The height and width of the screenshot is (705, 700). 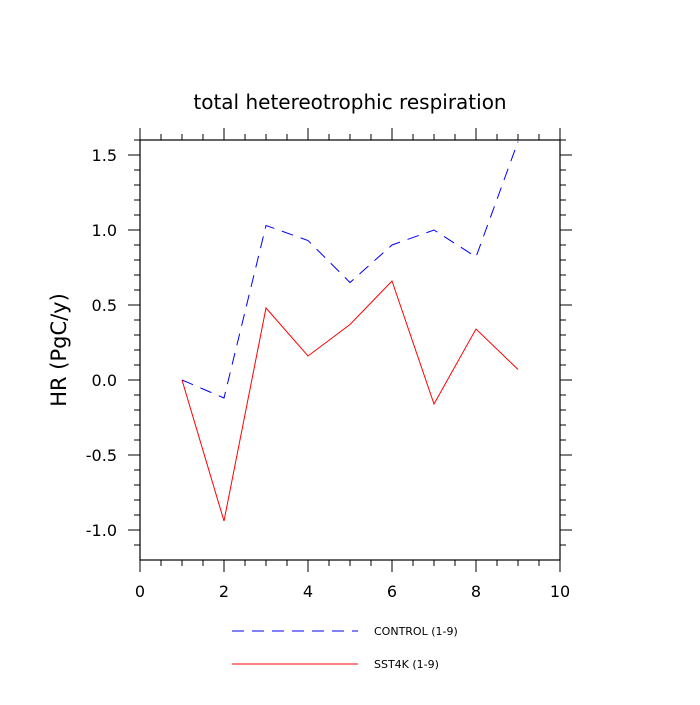 I want to click on x-tick-label: 0, so click(x=140, y=591).